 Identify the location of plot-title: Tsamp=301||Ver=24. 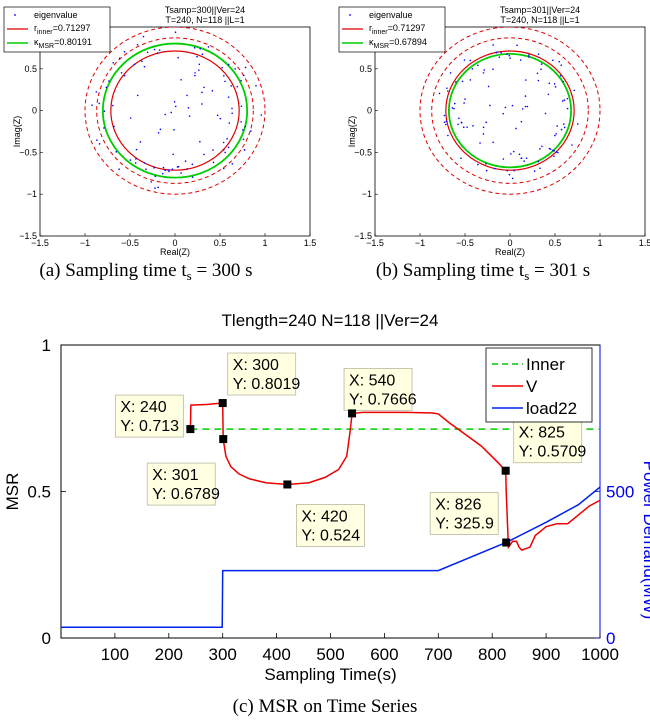
(540, 10).